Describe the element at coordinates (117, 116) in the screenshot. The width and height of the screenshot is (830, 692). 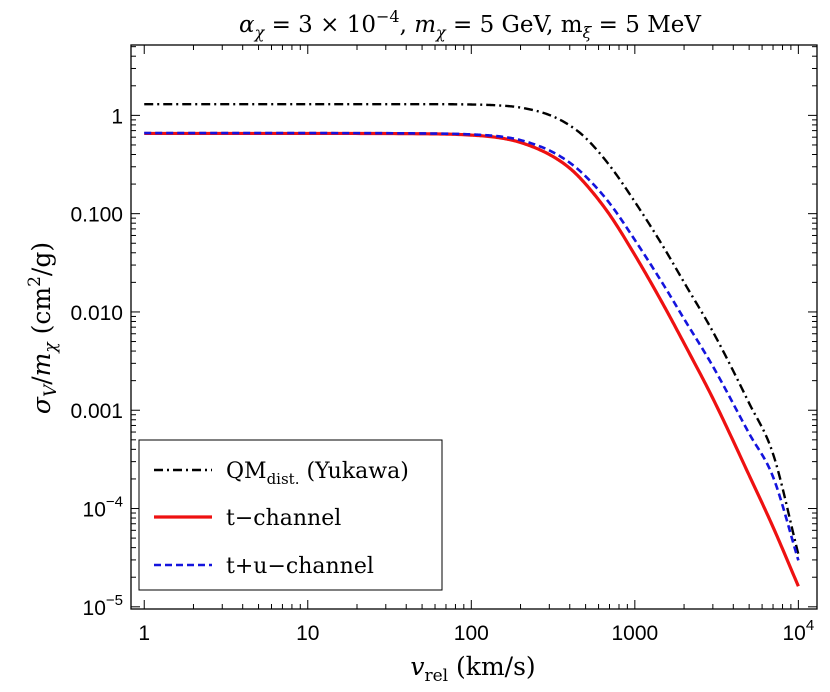
I see `y-tick-label: 1` at that location.